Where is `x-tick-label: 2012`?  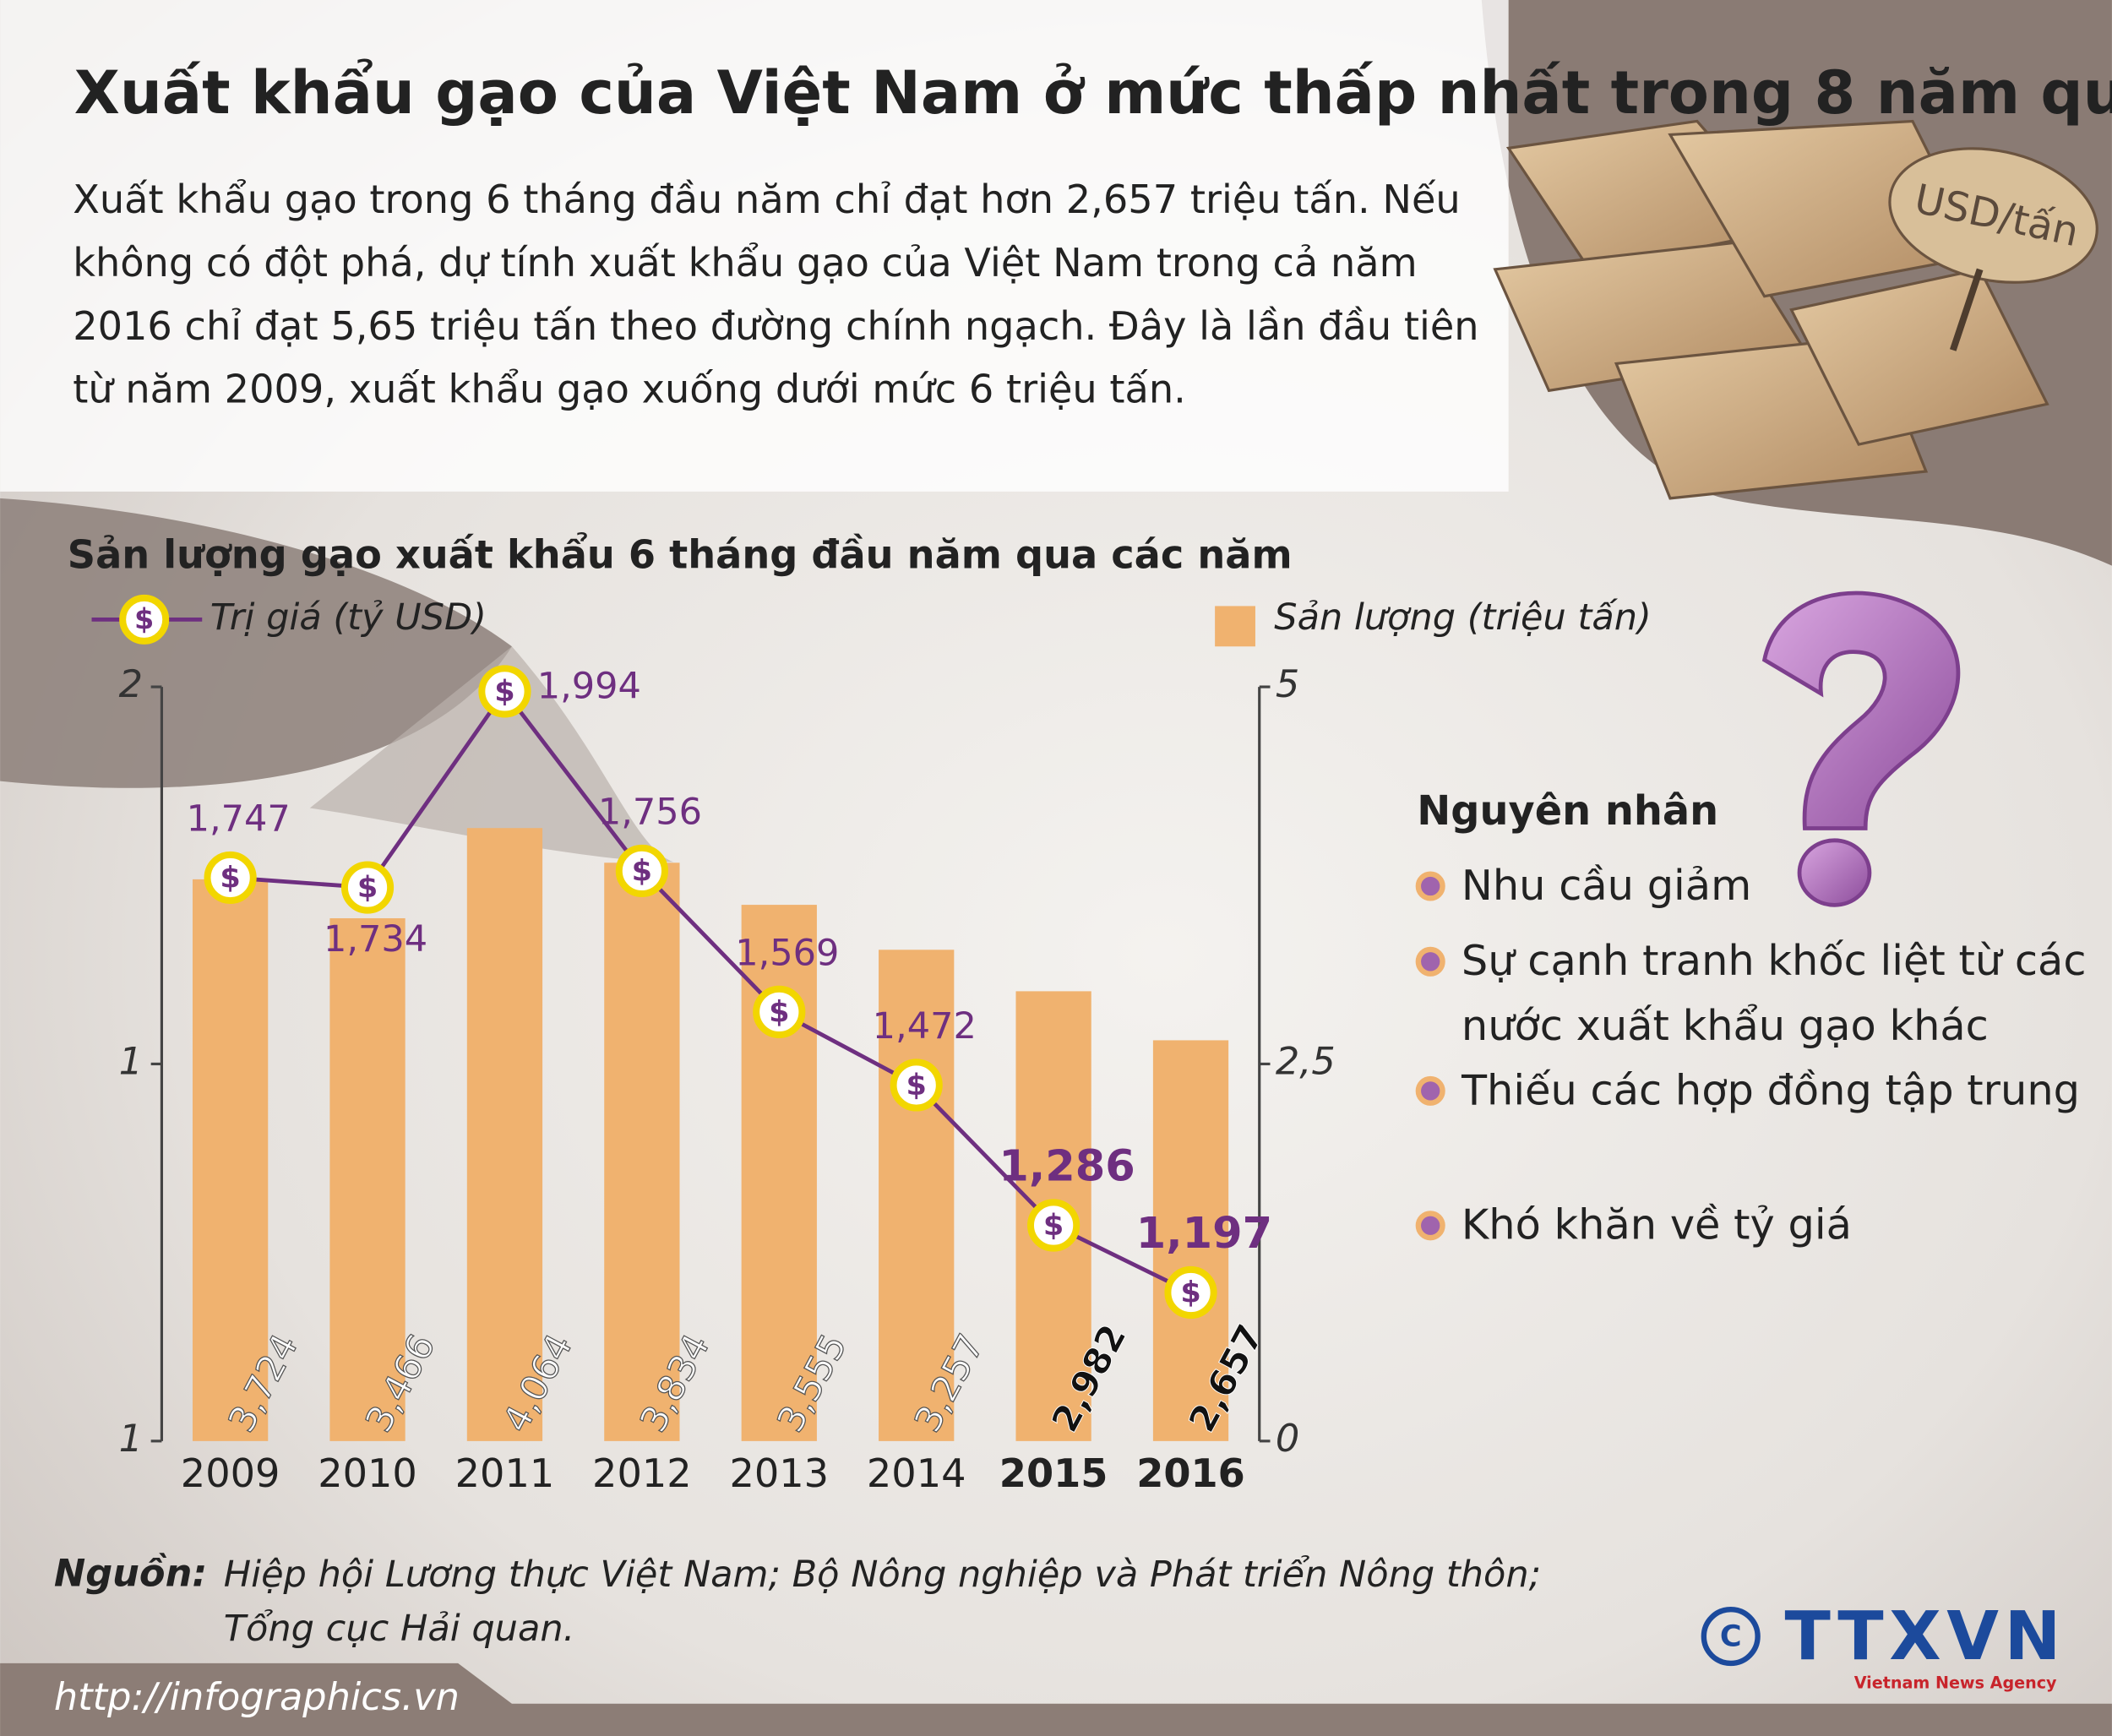 x-tick-label: 2012 is located at coordinates (642, 1473).